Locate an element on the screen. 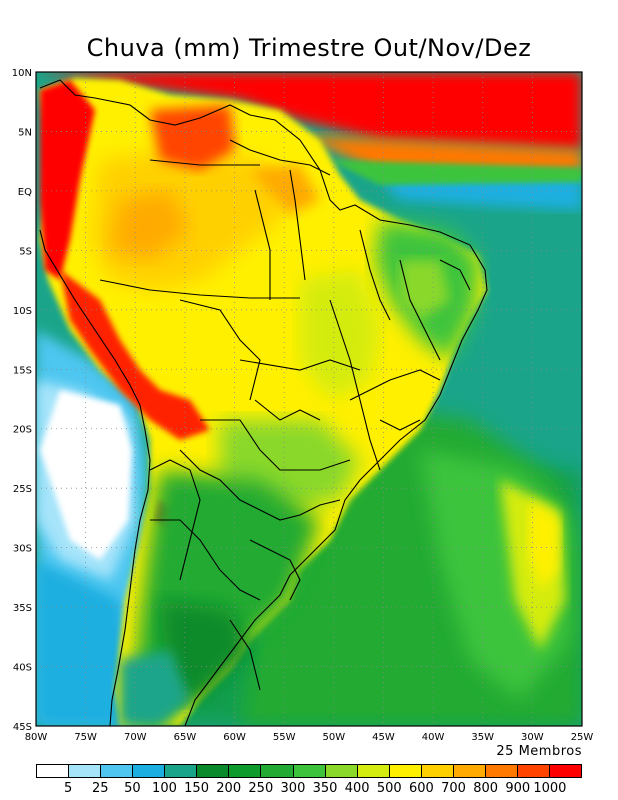  colorbar-level-label: 700 is located at coordinates (453, 788).